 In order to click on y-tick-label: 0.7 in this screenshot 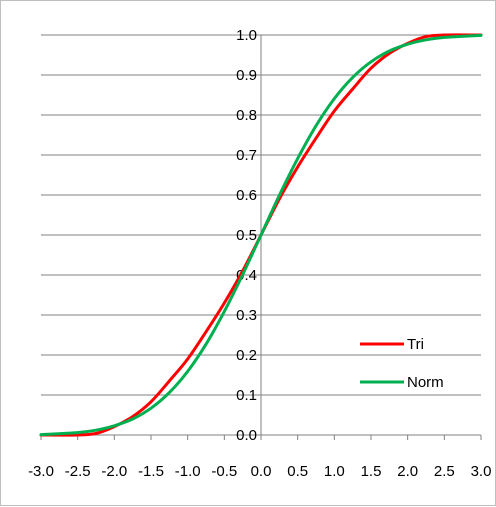, I will do `click(246, 155)`.